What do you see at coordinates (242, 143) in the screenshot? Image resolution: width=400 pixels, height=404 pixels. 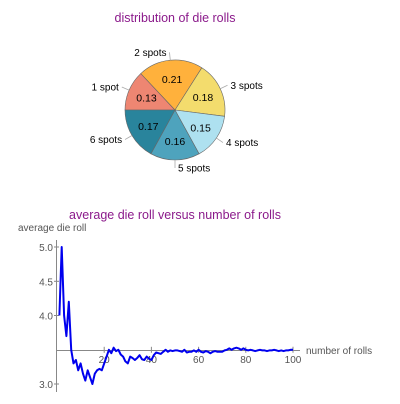 I see `pie-category-label: 4 spots` at bounding box center [242, 143].